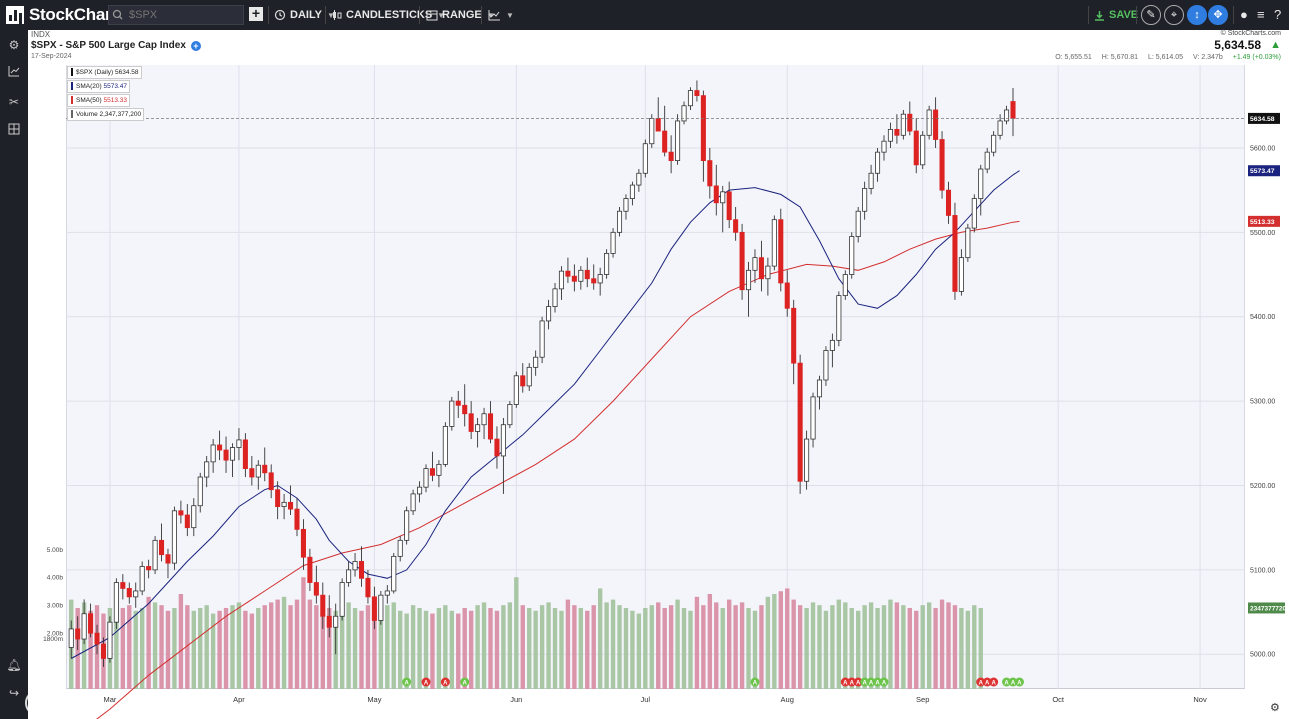 This screenshot has height=719, width=1289. Describe the element at coordinates (1278, 14) in the screenshot. I see `help-icon: ?` at that location.